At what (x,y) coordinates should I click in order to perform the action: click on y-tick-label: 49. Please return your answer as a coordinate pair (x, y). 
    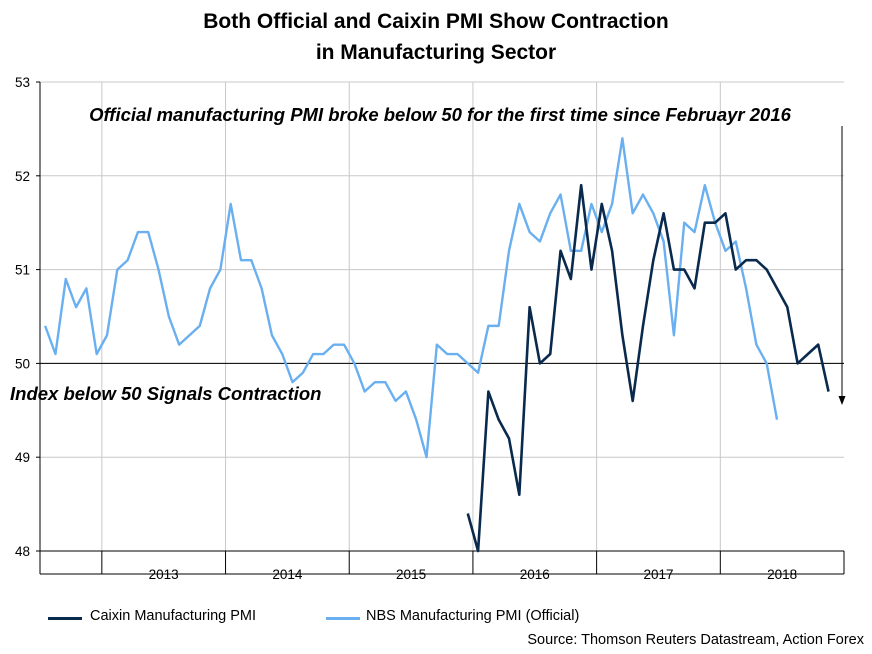
    Looking at the image, I should click on (22, 457).